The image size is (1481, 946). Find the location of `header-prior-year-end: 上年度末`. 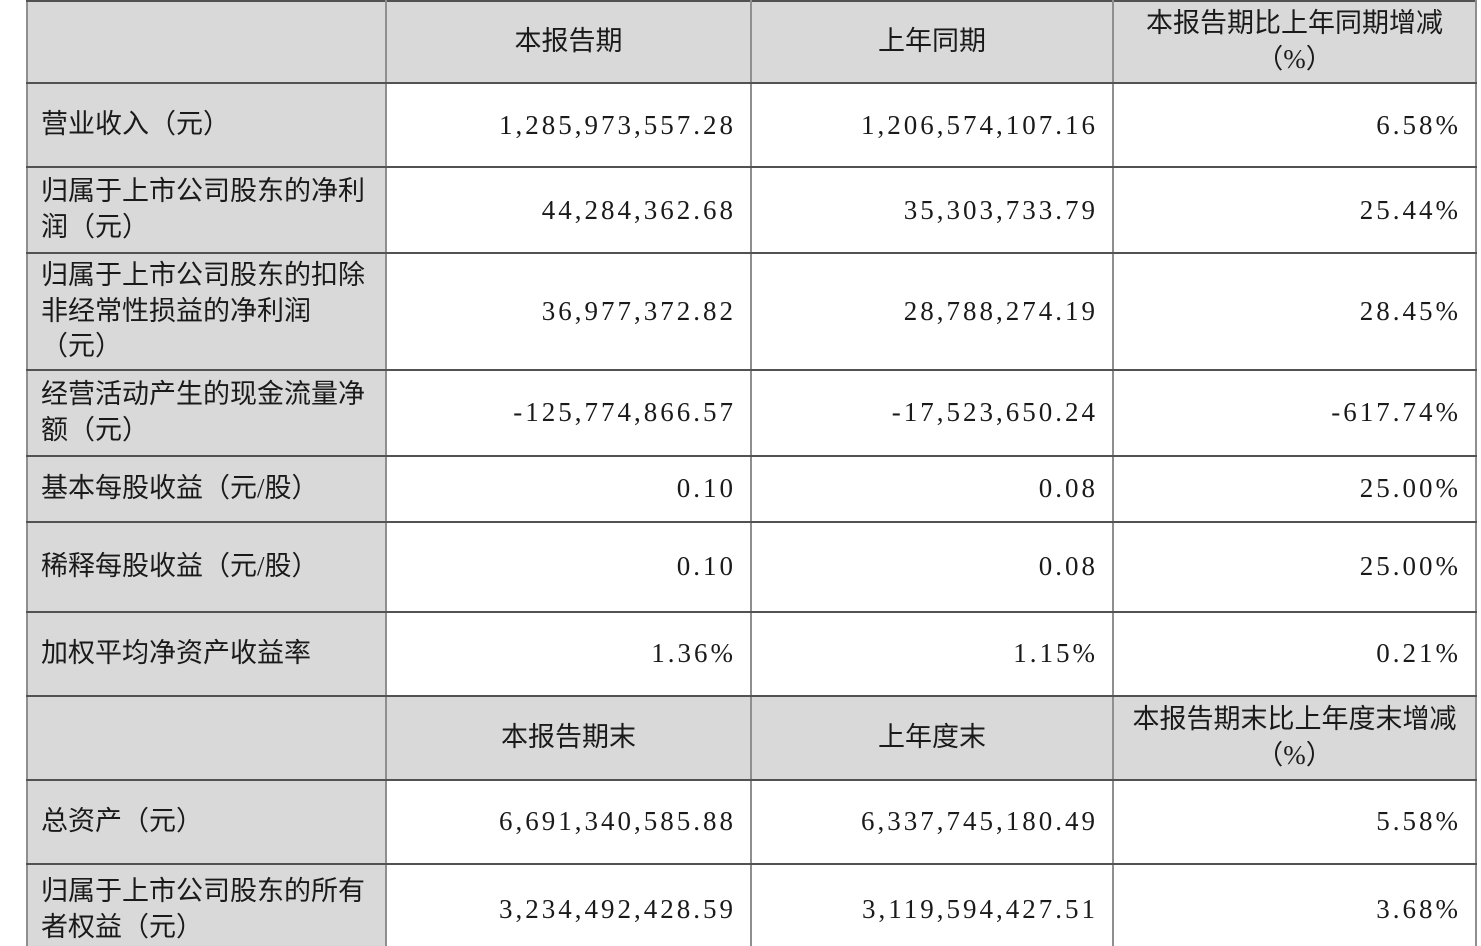

header-prior-year-end: 上年度末 is located at coordinates (932, 737).